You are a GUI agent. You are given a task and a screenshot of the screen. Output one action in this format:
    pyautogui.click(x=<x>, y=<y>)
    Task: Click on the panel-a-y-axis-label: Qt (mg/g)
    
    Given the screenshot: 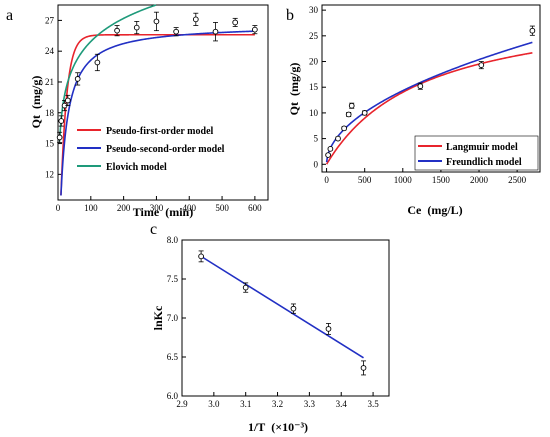 What is the action you would take?
    pyautogui.click(x=36, y=102)
    